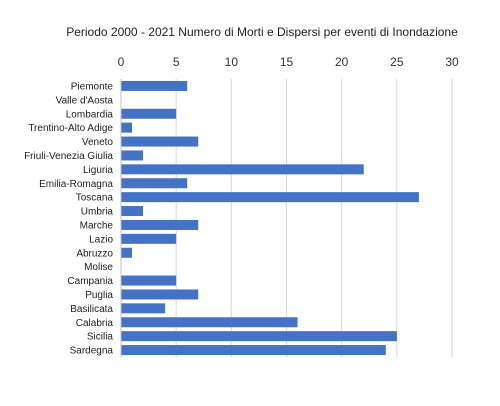  I want to click on category-label: Molise, so click(98, 267).